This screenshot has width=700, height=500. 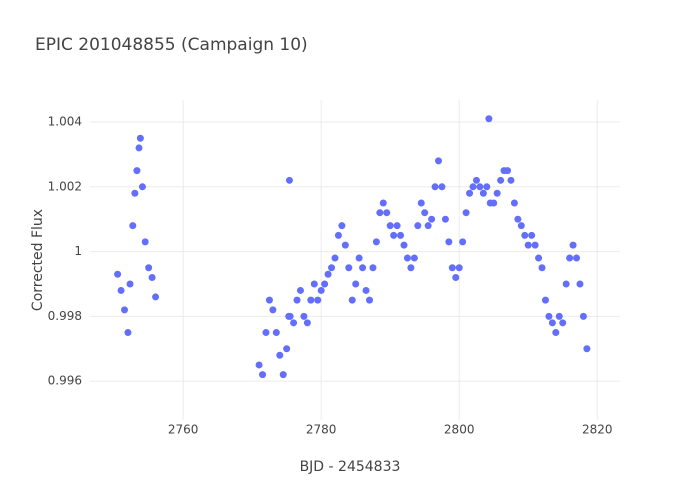 I want to click on x-tick-label: 2820, so click(x=597, y=430).